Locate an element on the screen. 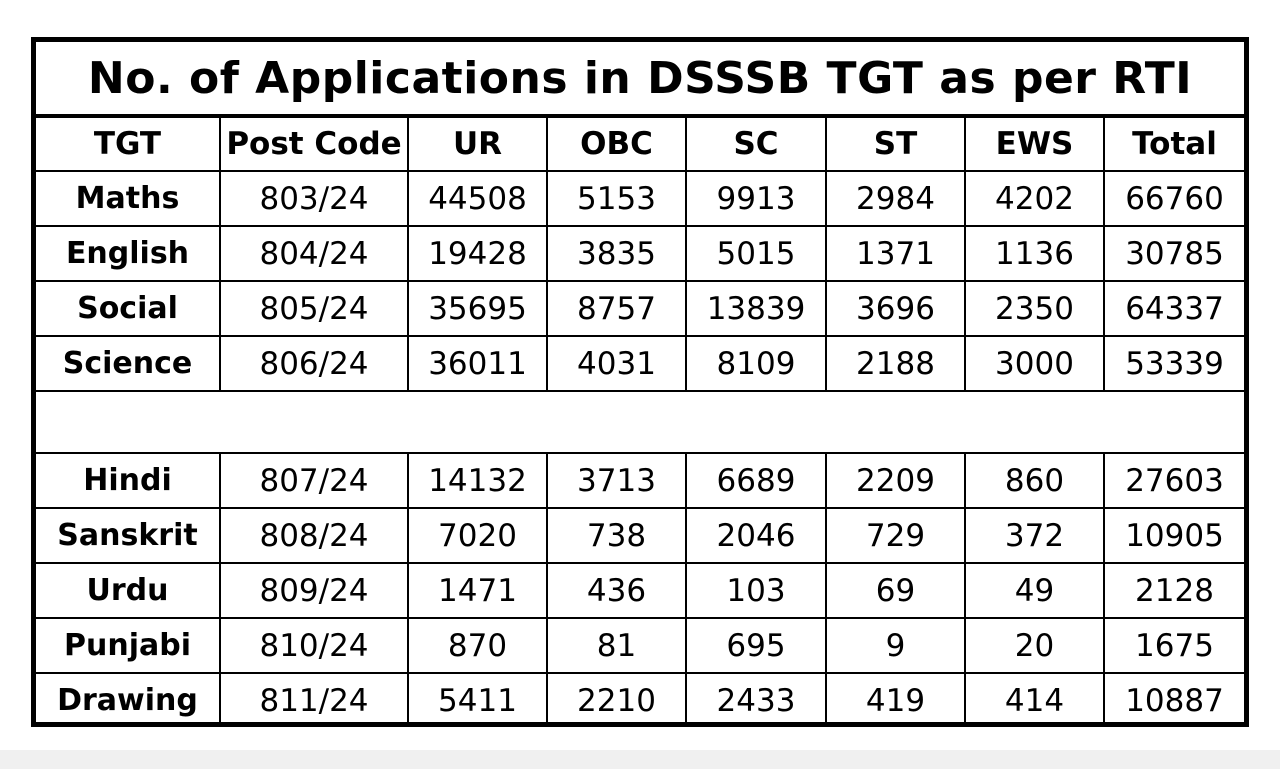 The height and width of the screenshot is (769, 1280). ur-cell: 1471 is located at coordinates (477, 590).